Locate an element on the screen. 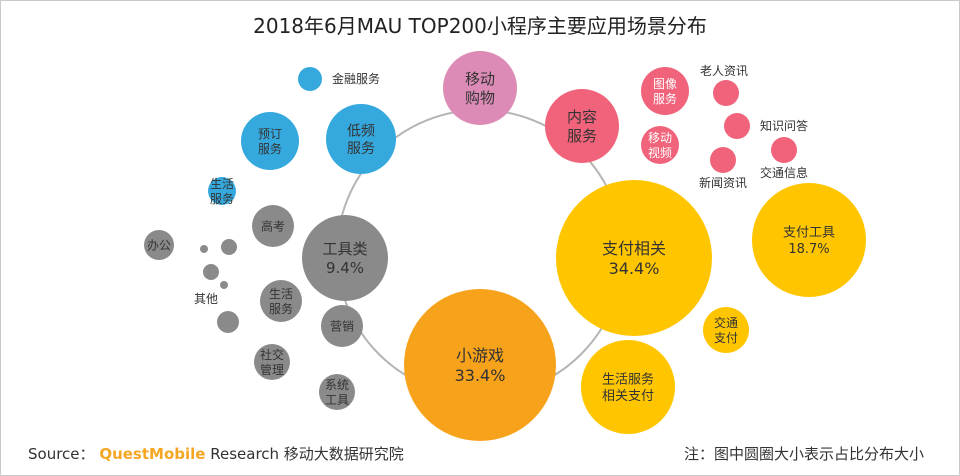 The height and width of the screenshot is (476, 960). bubble-sub-3-2: 生活服务 is located at coordinates (222, 191).